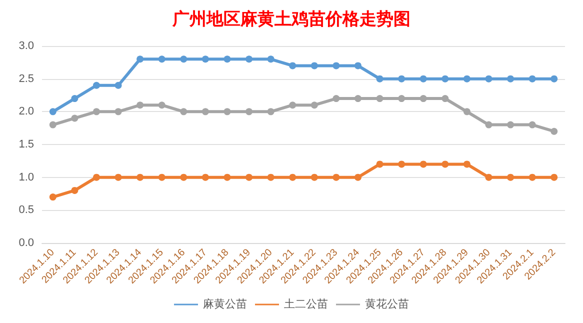 Image resolution: width=583 pixels, height=323 pixels. Describe the element at coordinates (225, 304) in the screenshot. I see `legend-label: 麻黄公苗` at that location.